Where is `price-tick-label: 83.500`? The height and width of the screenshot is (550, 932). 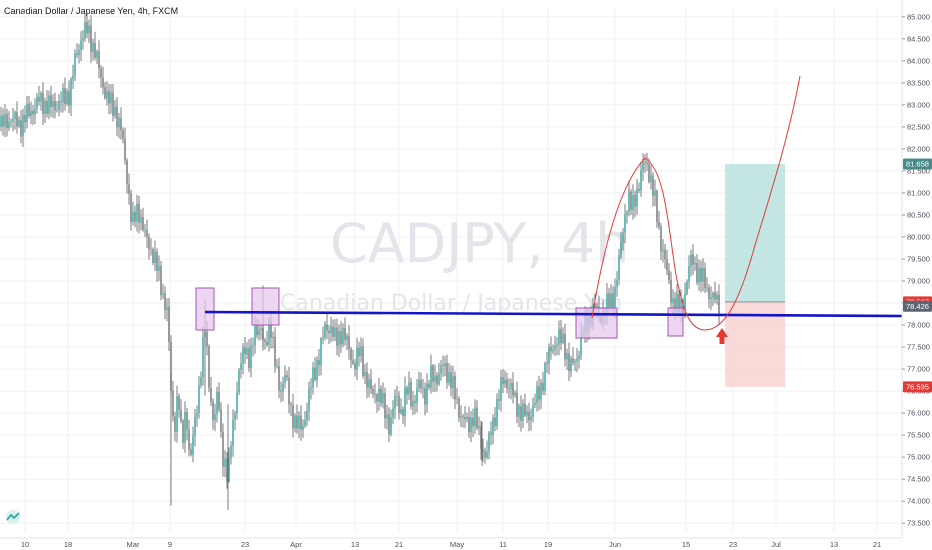 price-tick-label: 83.500 is located at coordinates (918, 82).